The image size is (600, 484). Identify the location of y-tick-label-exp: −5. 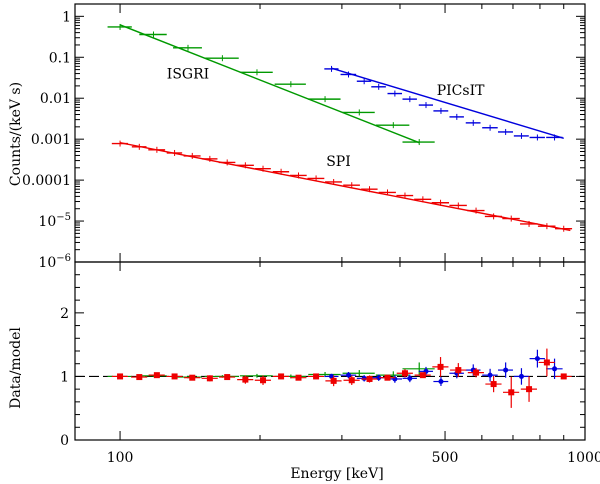
(63, 217).